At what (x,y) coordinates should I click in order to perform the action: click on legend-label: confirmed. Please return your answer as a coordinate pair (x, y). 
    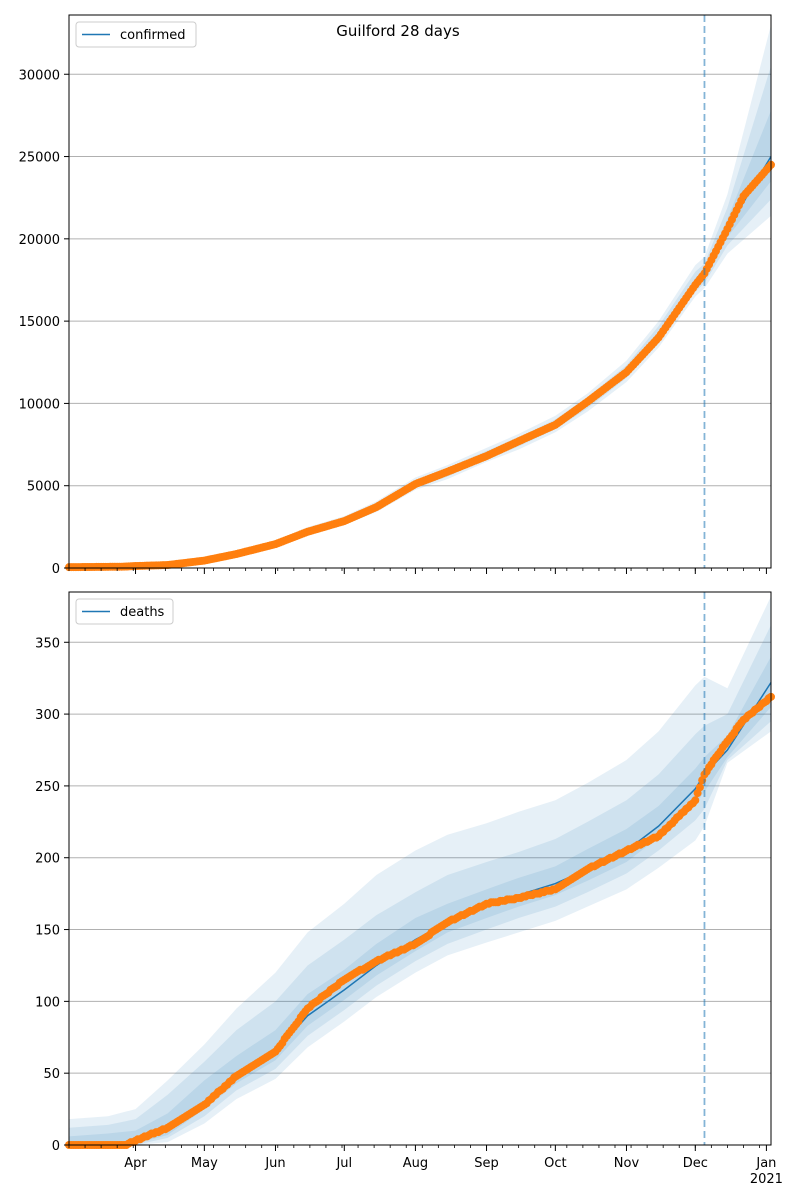
    Looking at the image, I should click on (153, 35).